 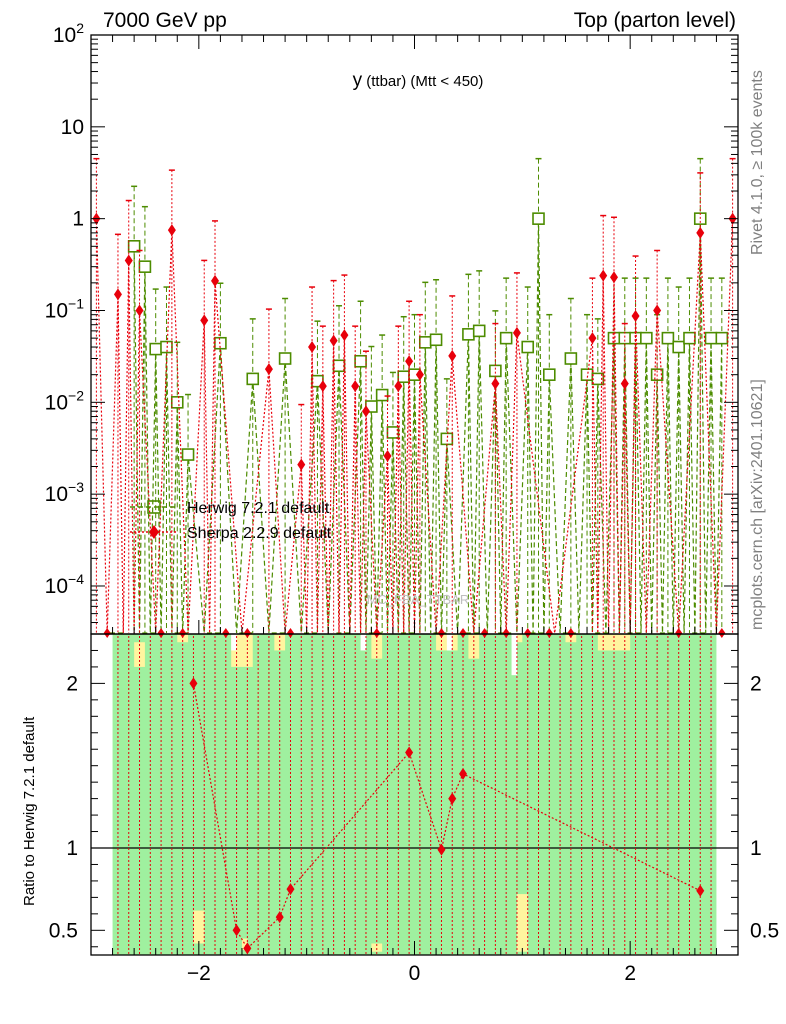 I want to click on x-tick-label: −2, so click(x=199, y=973).